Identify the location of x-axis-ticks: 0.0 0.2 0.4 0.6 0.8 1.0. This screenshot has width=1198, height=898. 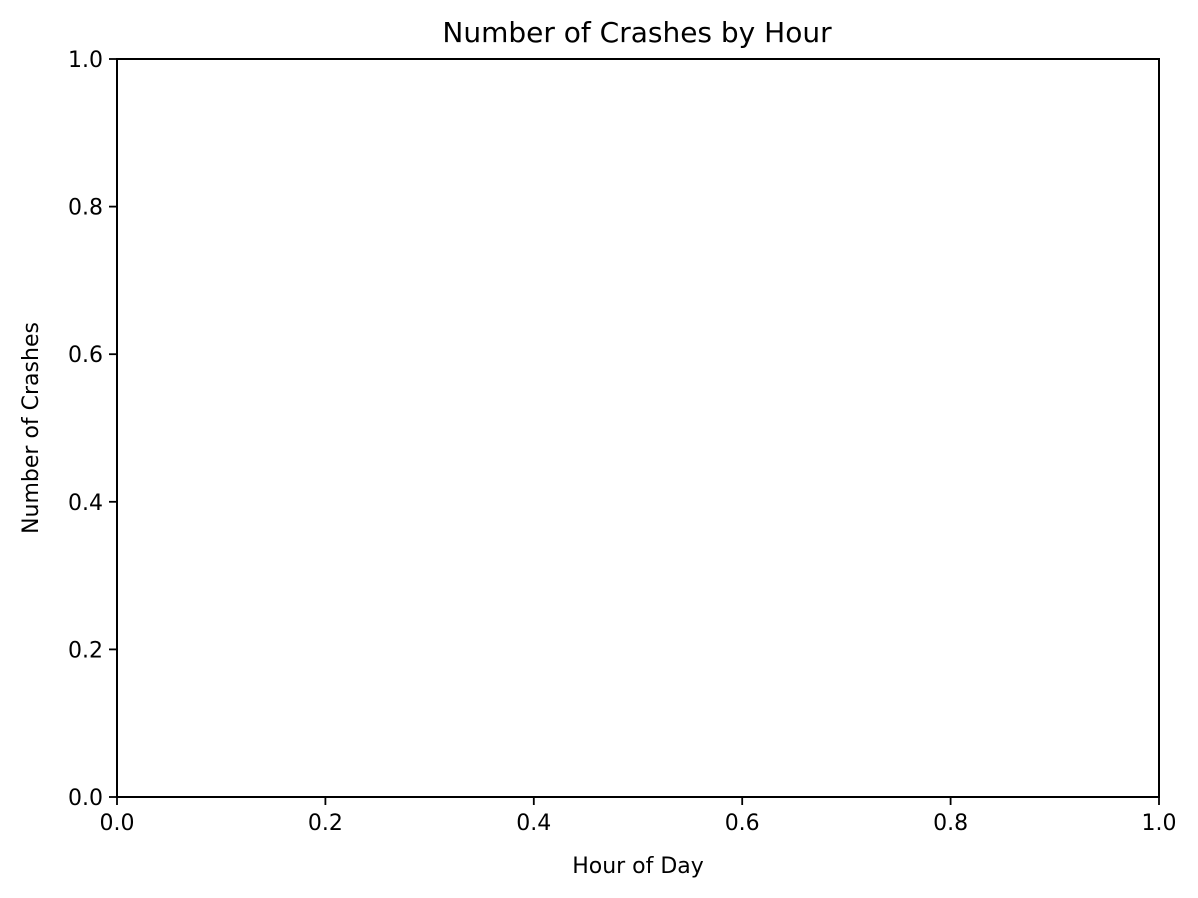
(638, 816).